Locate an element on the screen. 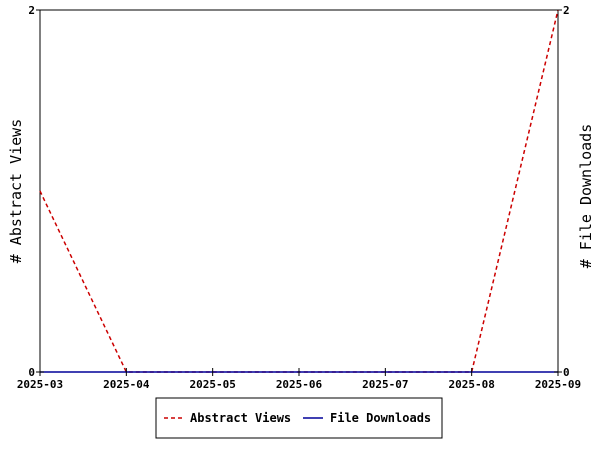 This screenshot has height=450, width=600. legend-label-file-downloads: File Downloads is located at coordinates (380, 418).